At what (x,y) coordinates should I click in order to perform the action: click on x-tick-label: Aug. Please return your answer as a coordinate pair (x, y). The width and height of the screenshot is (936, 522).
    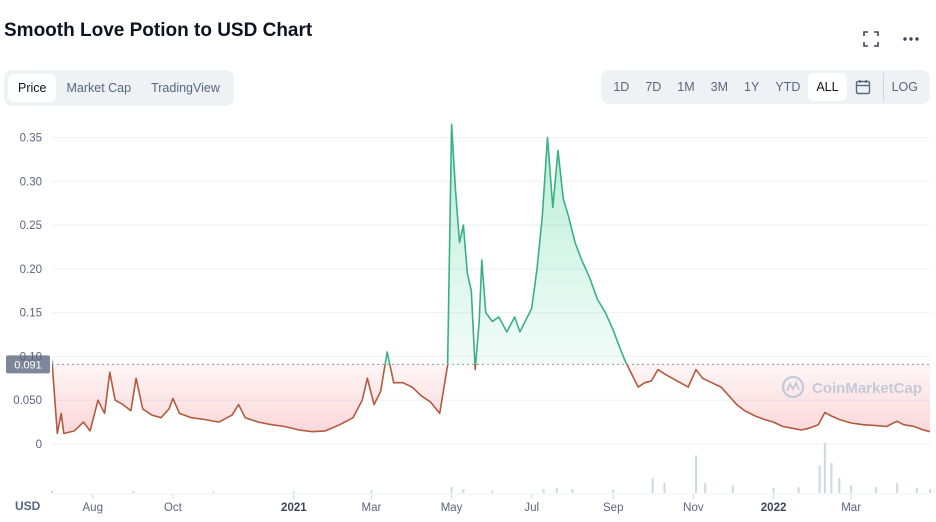
    Looking at the image, I should click on (93, 508).